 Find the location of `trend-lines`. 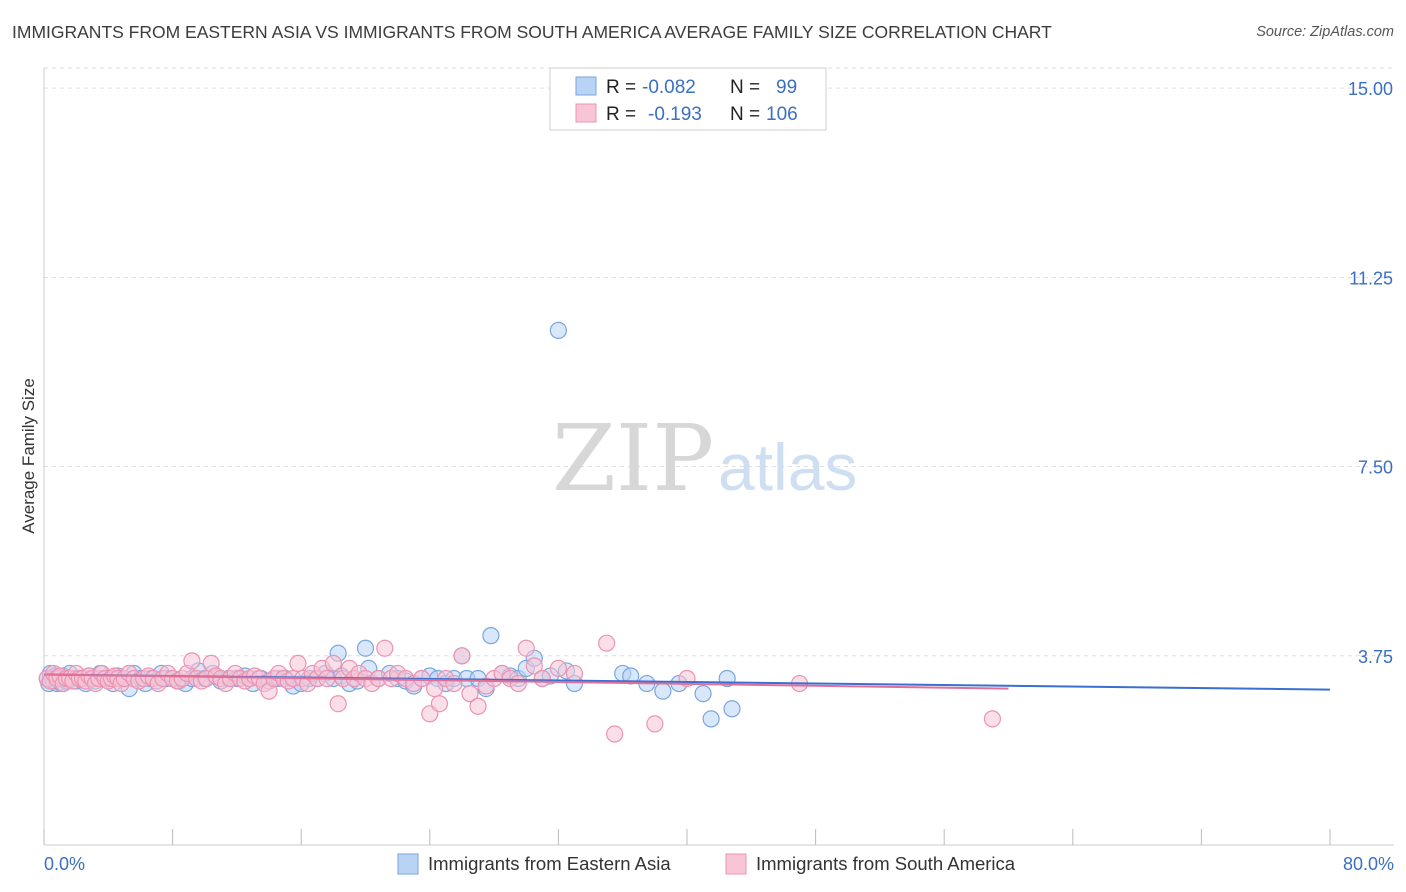

trend-lines is located at coordinates (687, 682).